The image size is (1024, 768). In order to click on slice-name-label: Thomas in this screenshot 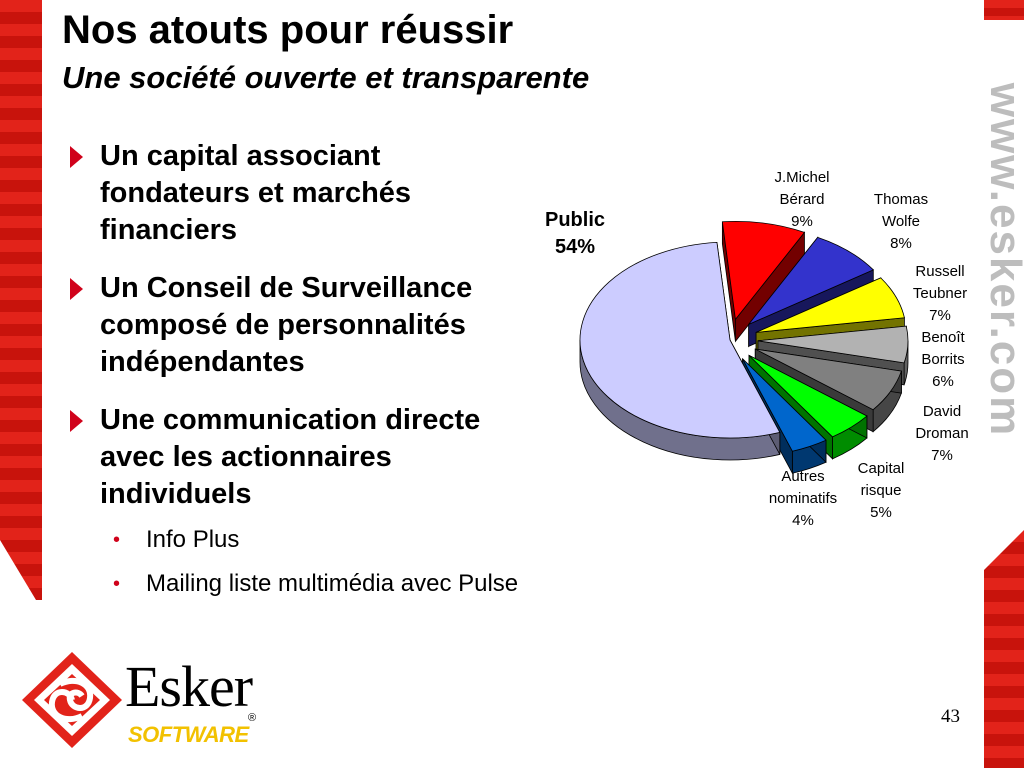, I will do `click(901, 199)`.